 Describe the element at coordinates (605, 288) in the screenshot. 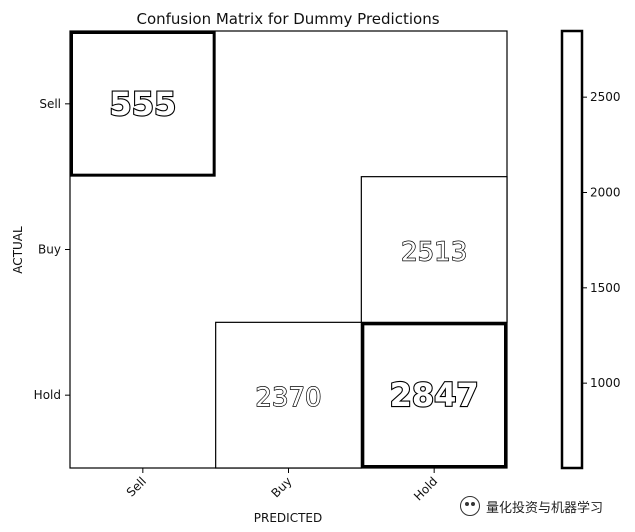

I see `colorbar-tick-label: 1500` at that location.